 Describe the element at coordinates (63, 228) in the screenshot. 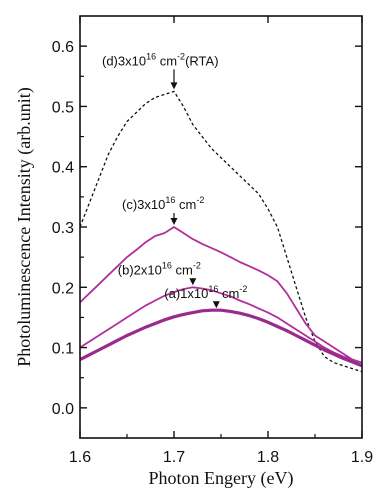

I see `y-tick-label: 0.3` at that location.